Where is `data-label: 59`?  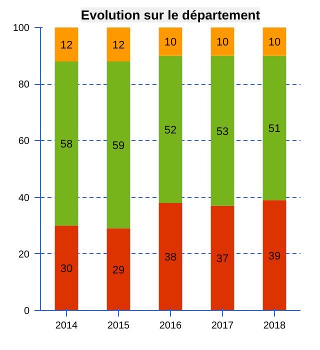
data-label: 59 is located at coordinates (118, 146).